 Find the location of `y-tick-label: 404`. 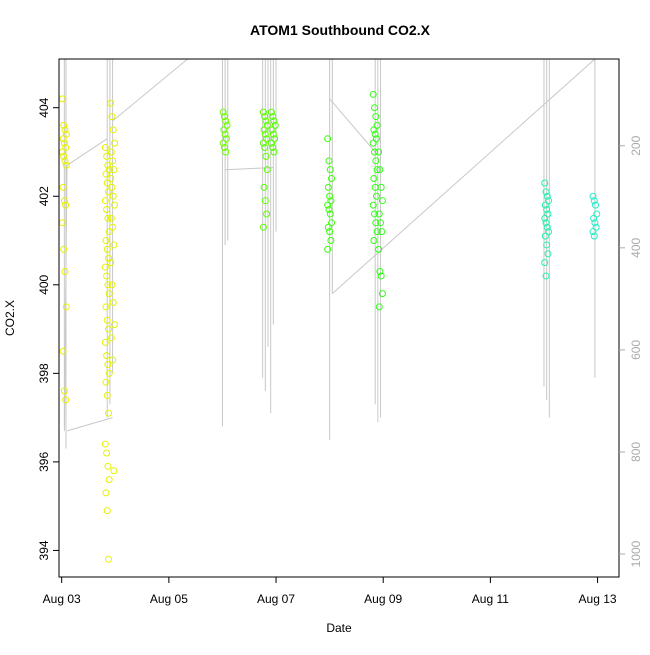

y-tick-label: 404 is located at coordinates (44, 107).